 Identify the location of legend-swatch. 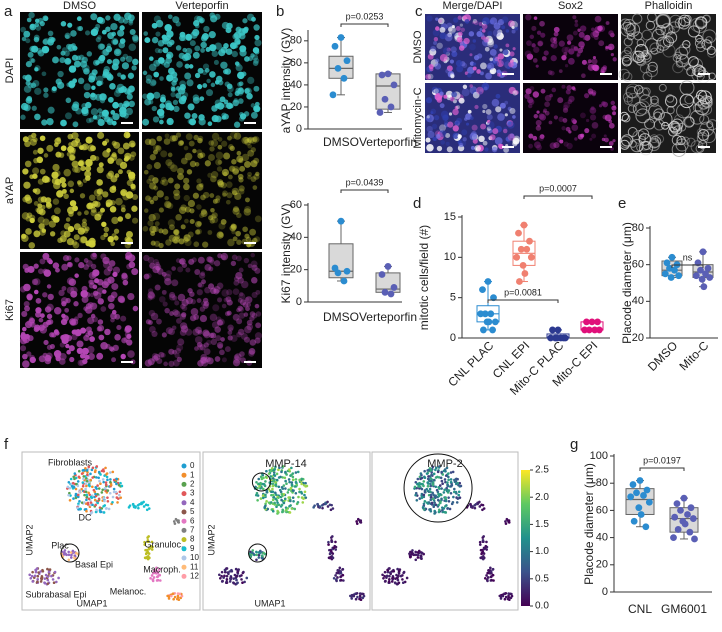
(184, 576).